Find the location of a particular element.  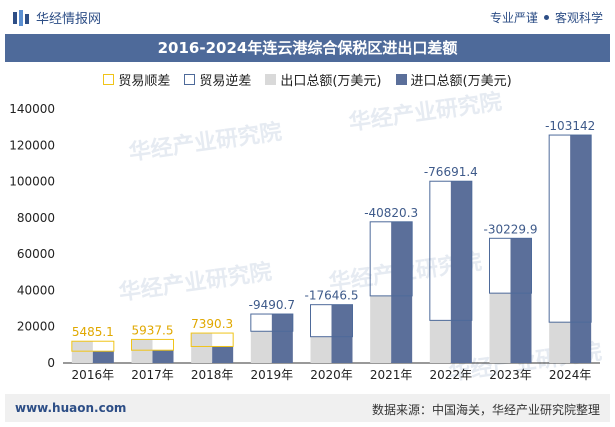

title-bar: 2016-2024年连云港综合保税区进出口差额 is located at coordinates (307, 48).